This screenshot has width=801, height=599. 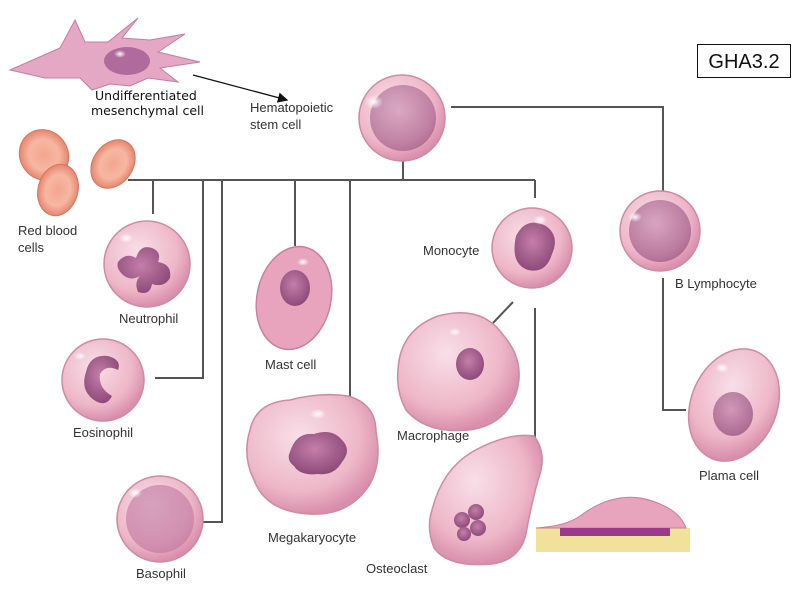 What do you see at coordinates (161, 573) in the screenshot?
I see `basophil-label: Basophil` at bounding box center [161, 573].